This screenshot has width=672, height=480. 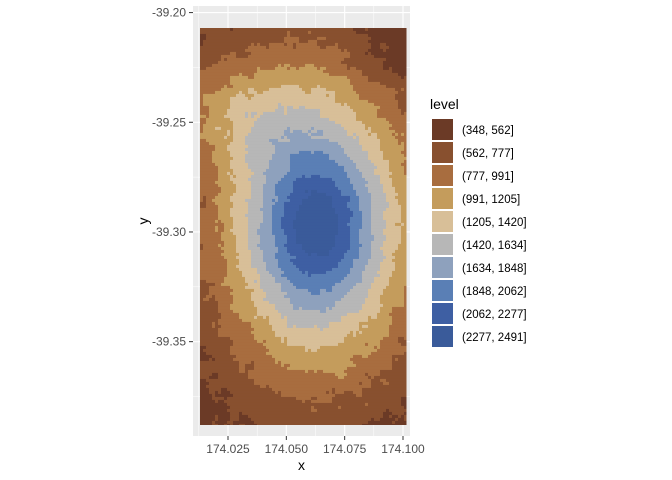 What do you see at coordinates (494, 269) in the screenshot?
I see `legend-label: (1634, 1848]` at bounding box center [494, 269].